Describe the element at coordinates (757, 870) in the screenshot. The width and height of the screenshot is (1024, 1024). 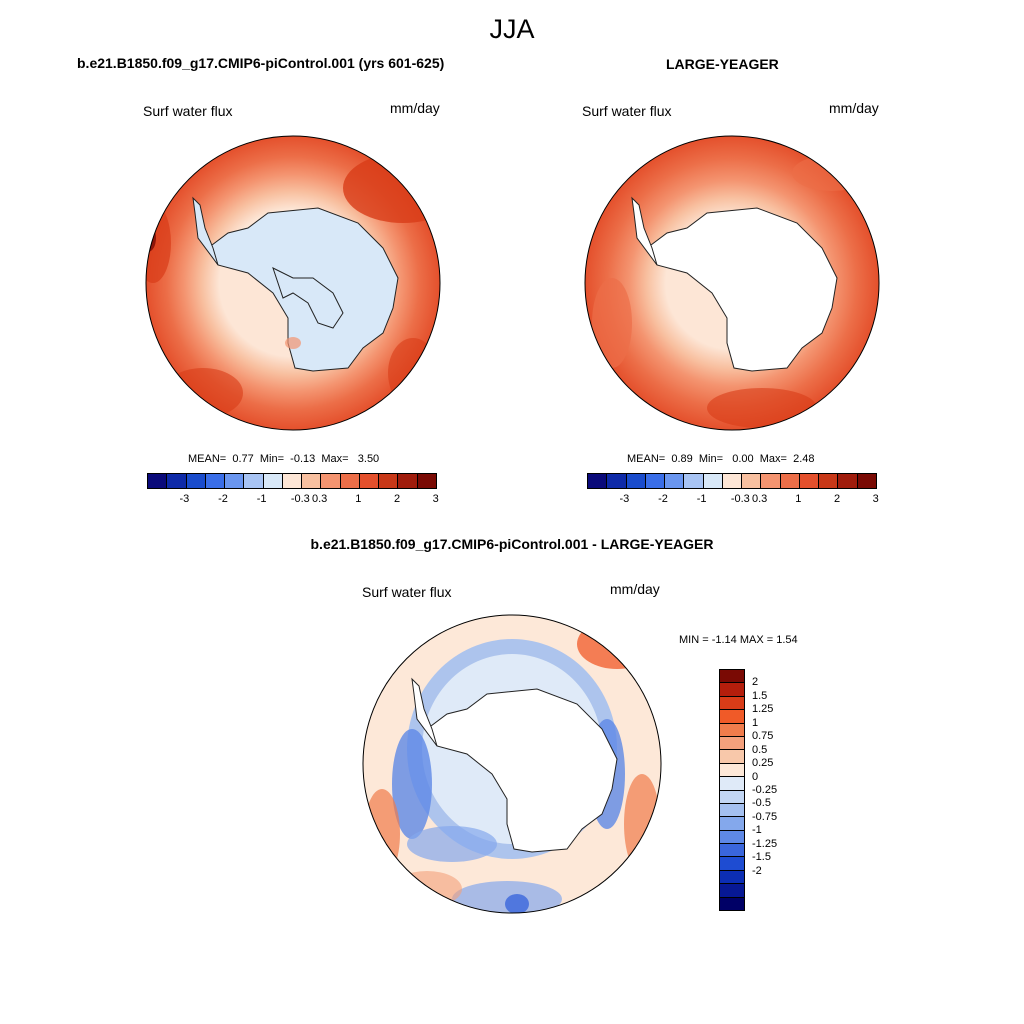
I see `diff-colorbar-tick-label: -2` at that location.